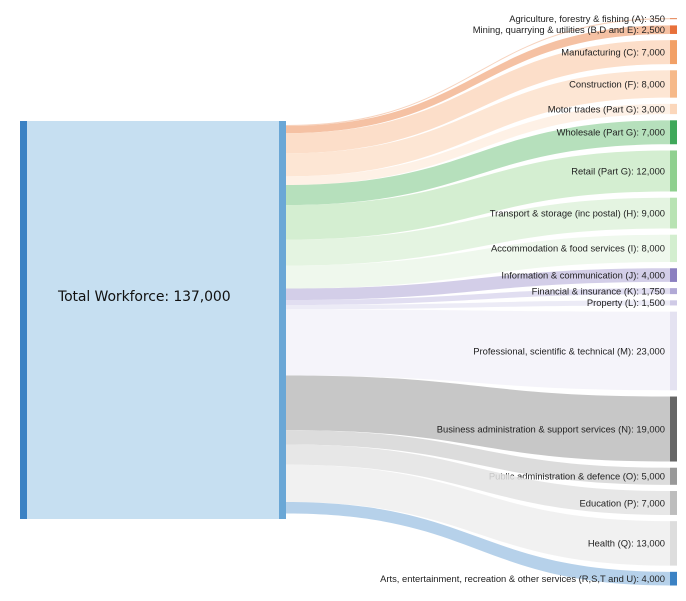 This screenshot has height=601, width=686. What do you see at coordinates (613, 51) in the screenshot?
I see `sector-label-2: Manufacturing (C): 7,000` at bounding box center [613, 51].